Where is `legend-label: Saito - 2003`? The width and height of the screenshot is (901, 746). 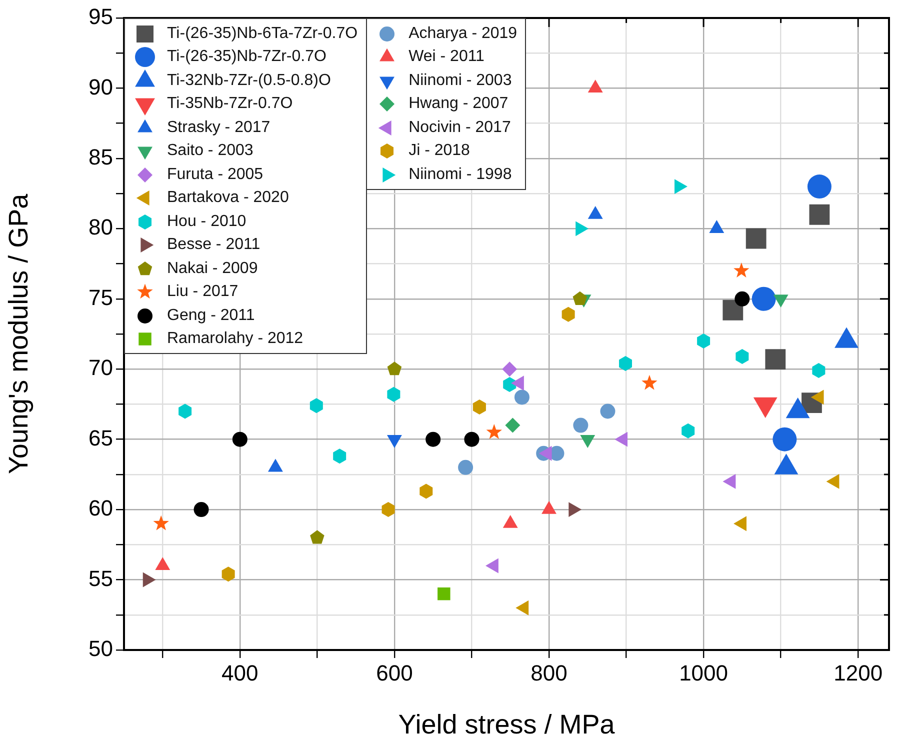
legend-label: Saito - 2003 is located at coordinates (210, 151).